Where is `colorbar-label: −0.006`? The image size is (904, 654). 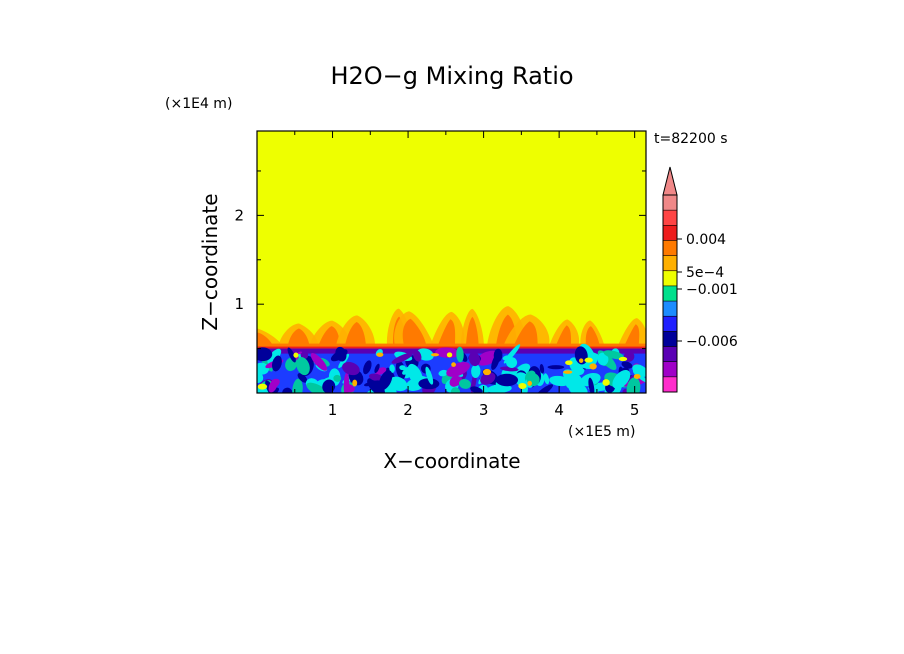 colorbar-label: −0.006 is located at coordinates (712, 342).